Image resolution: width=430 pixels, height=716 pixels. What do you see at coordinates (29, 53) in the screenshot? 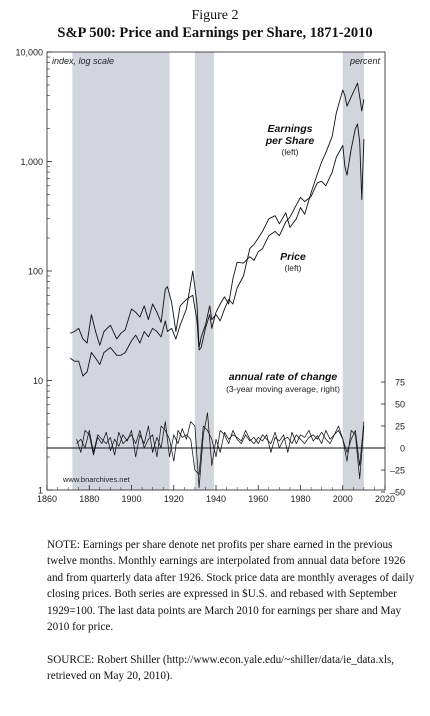
I see `left-tick-label: 10,000` at bounding box center [29, 53].